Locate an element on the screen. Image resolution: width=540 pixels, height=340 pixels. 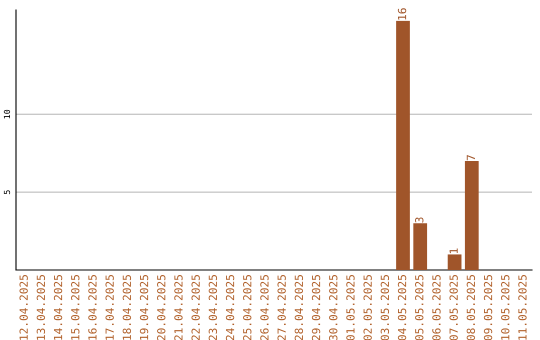
x-tick-label: 29.04.2025 is located at coordinates (316, 307).